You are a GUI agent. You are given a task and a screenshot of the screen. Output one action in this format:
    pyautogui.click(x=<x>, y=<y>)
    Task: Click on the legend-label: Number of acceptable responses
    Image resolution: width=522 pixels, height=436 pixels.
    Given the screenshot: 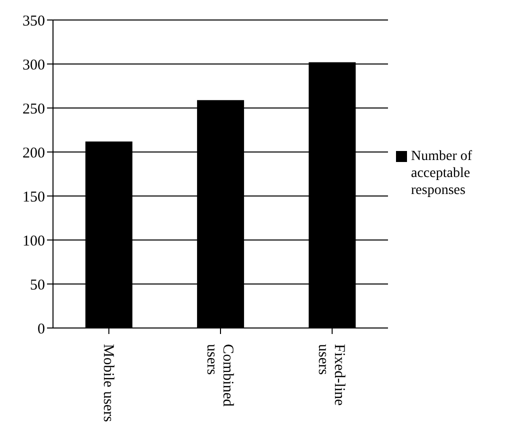 What is the action you would take?
    pyautogui.click(x=442, y=173)
    